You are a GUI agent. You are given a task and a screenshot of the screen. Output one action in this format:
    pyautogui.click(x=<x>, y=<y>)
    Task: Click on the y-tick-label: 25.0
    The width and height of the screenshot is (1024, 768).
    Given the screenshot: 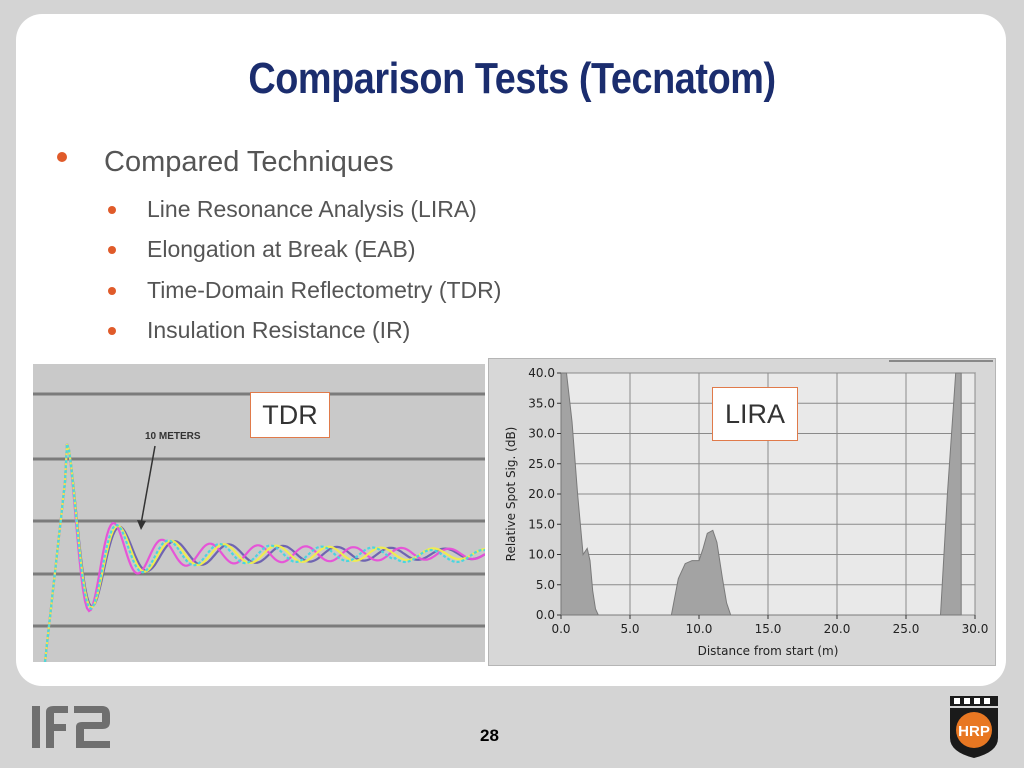 What is the action you would take?
    pyautogui.click(x=541, y=464)
    